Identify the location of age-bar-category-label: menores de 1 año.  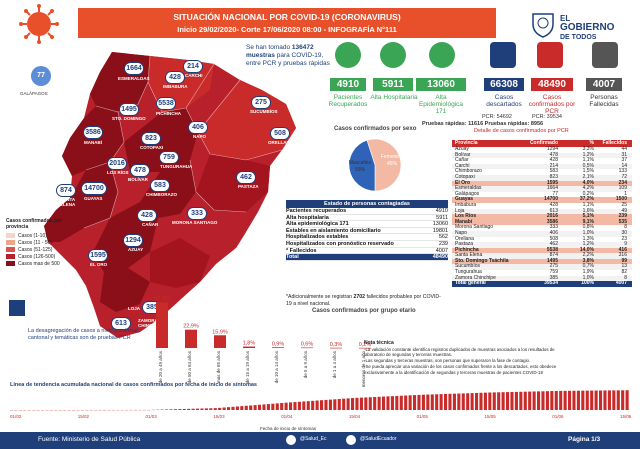
(363, 369).